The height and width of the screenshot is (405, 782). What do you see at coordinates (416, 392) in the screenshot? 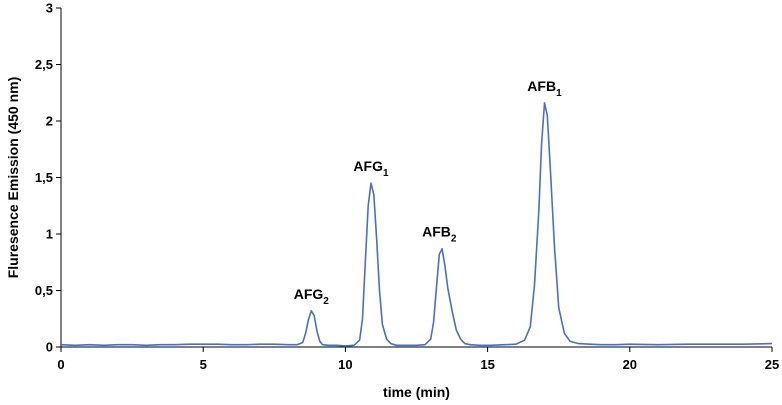
I see `x-axis-title: time (min)` at bounding box center [416, 392].